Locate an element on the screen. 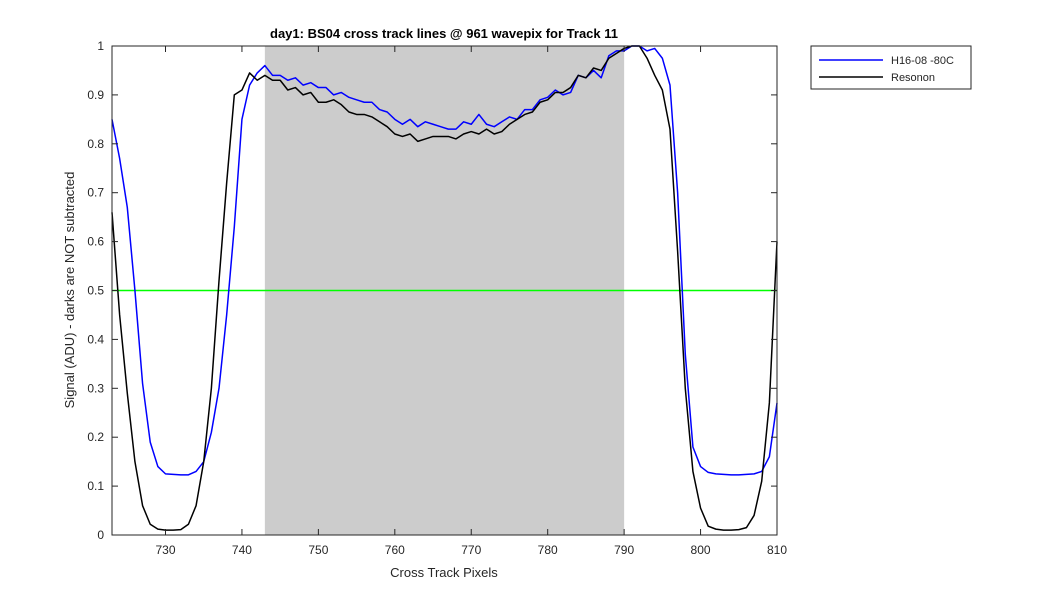  y-tick-label: 0.1 is located at coordinates (95, 486).